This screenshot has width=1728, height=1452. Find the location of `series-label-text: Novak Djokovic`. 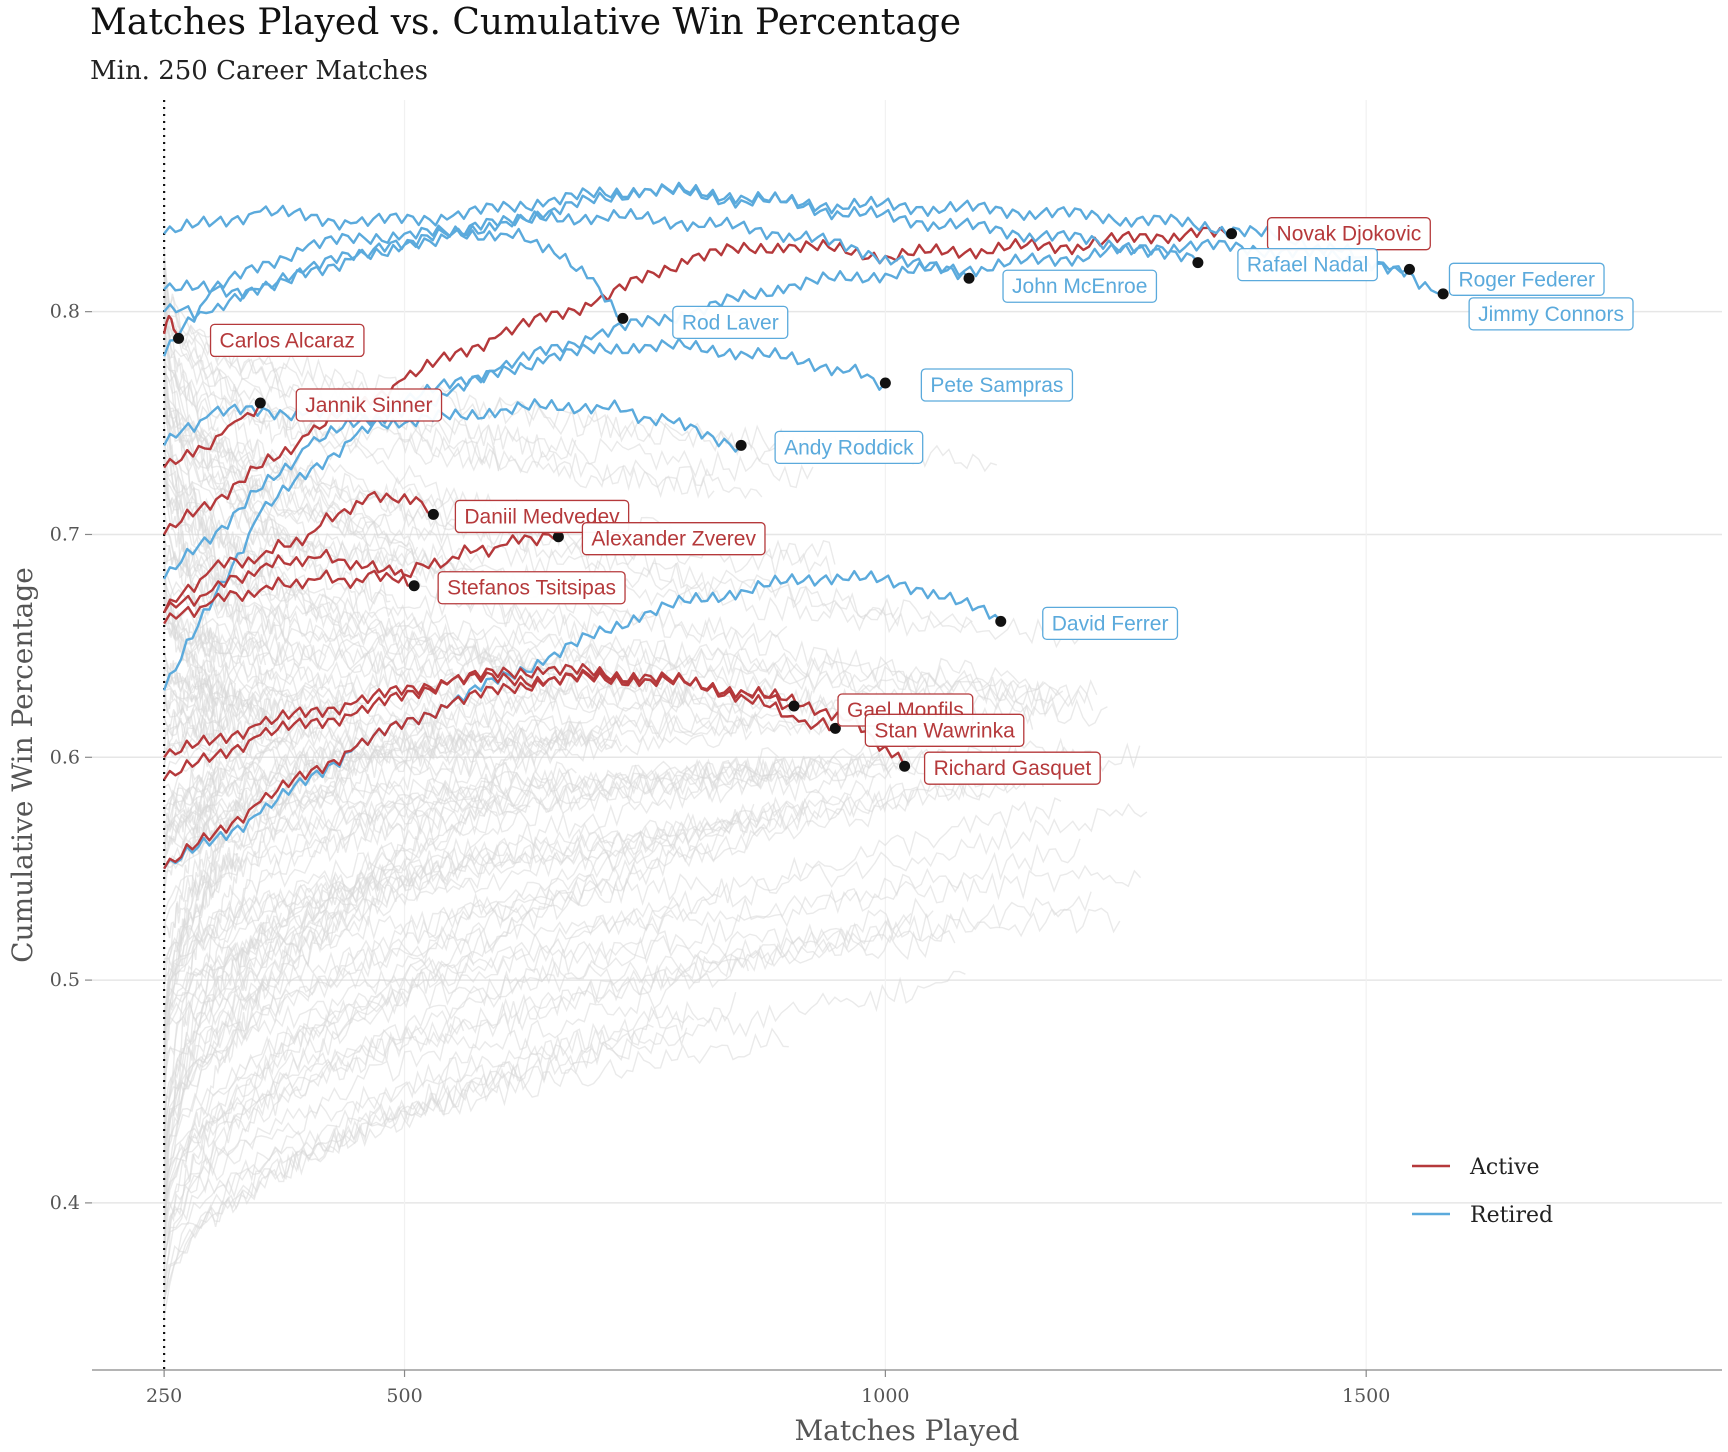

series-label-text: Novak Djokovic is located at coordinates (1349, 234).